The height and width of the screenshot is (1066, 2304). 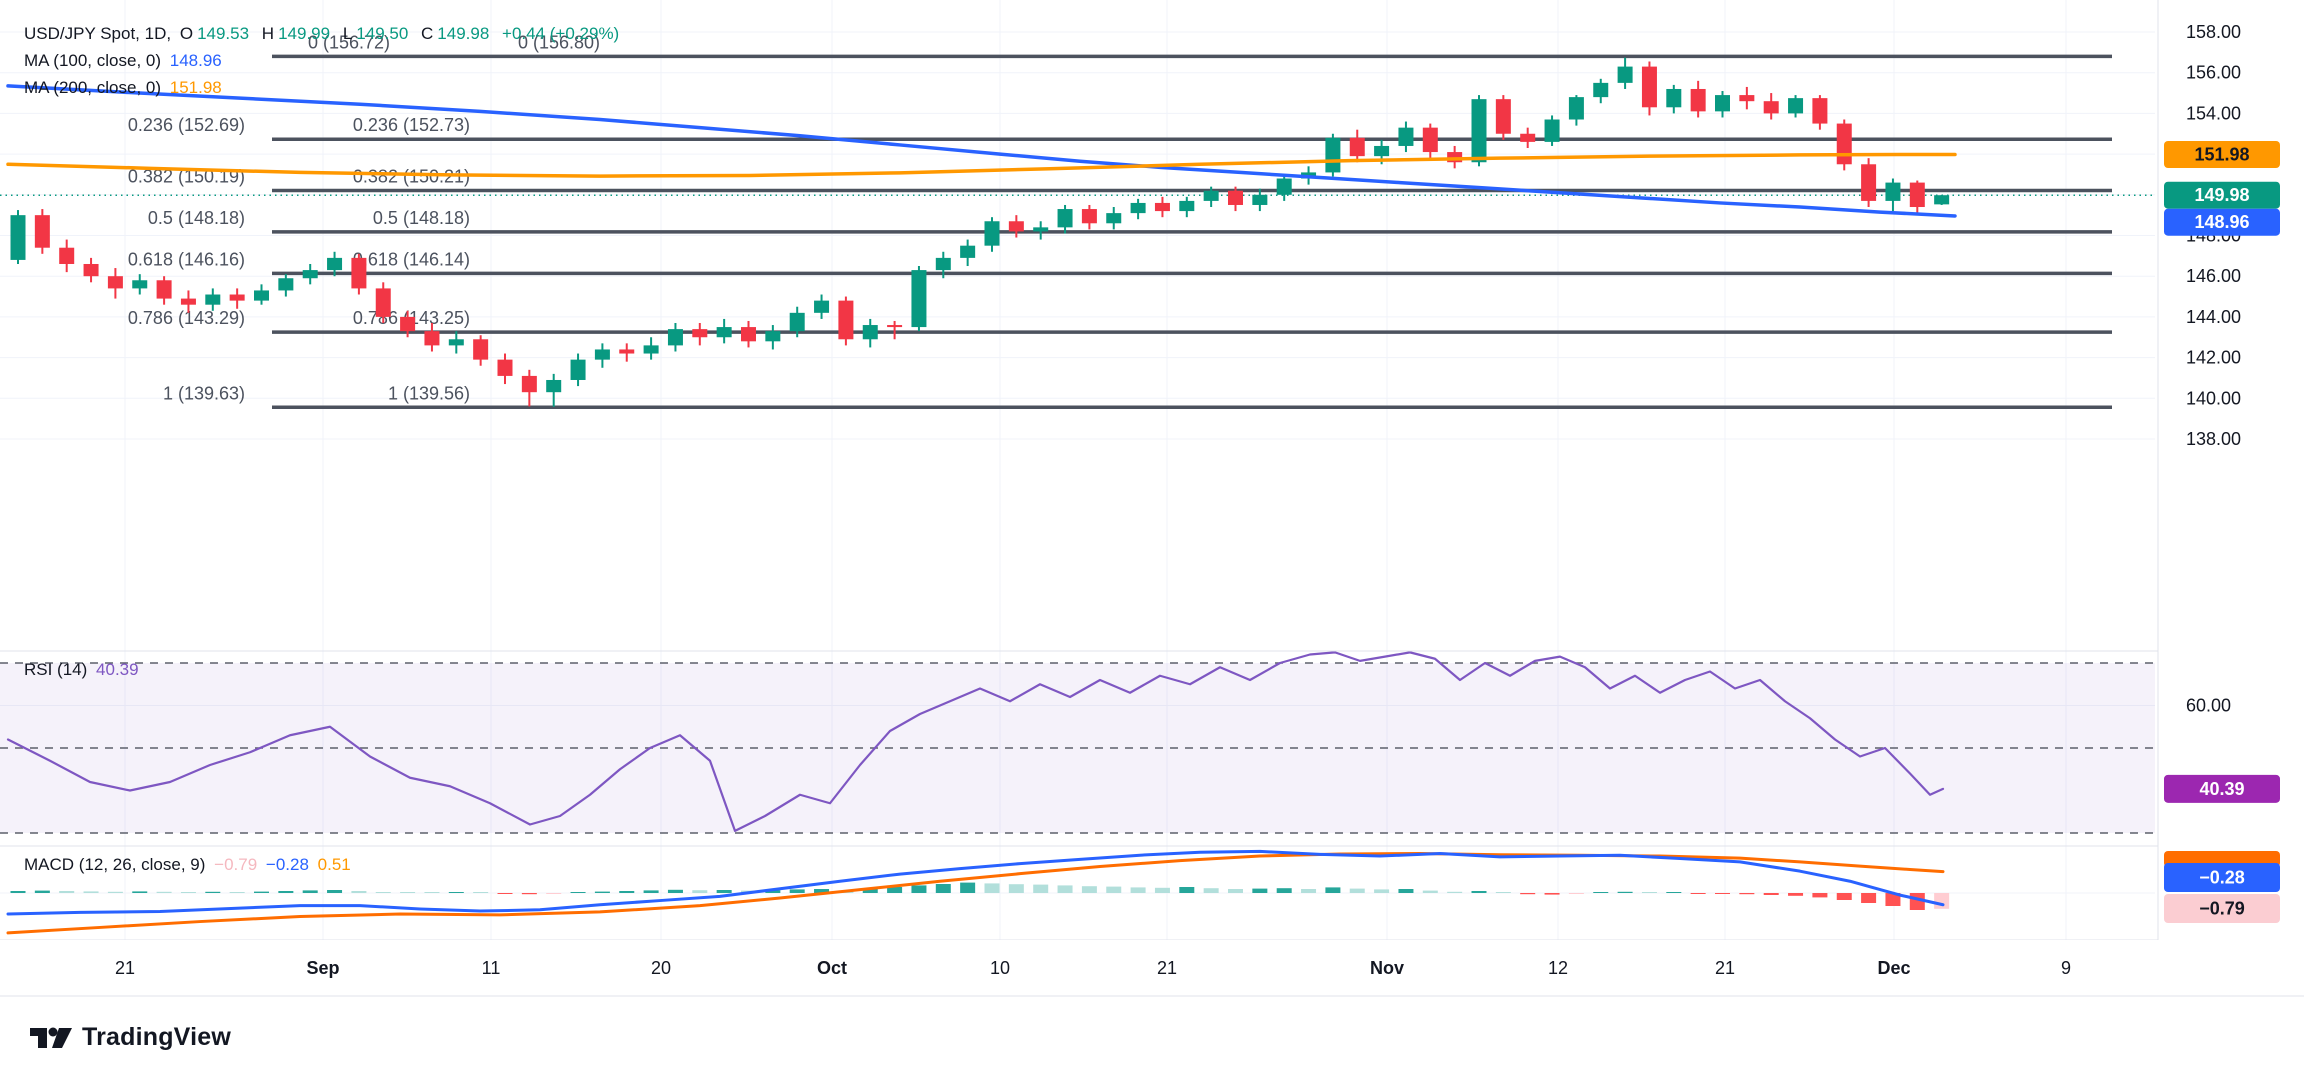 What do you see at coordinates (129, 1037) in the screenshot?
I see `tradingview-logo: TradingView` at bounding box center [129, 1037].